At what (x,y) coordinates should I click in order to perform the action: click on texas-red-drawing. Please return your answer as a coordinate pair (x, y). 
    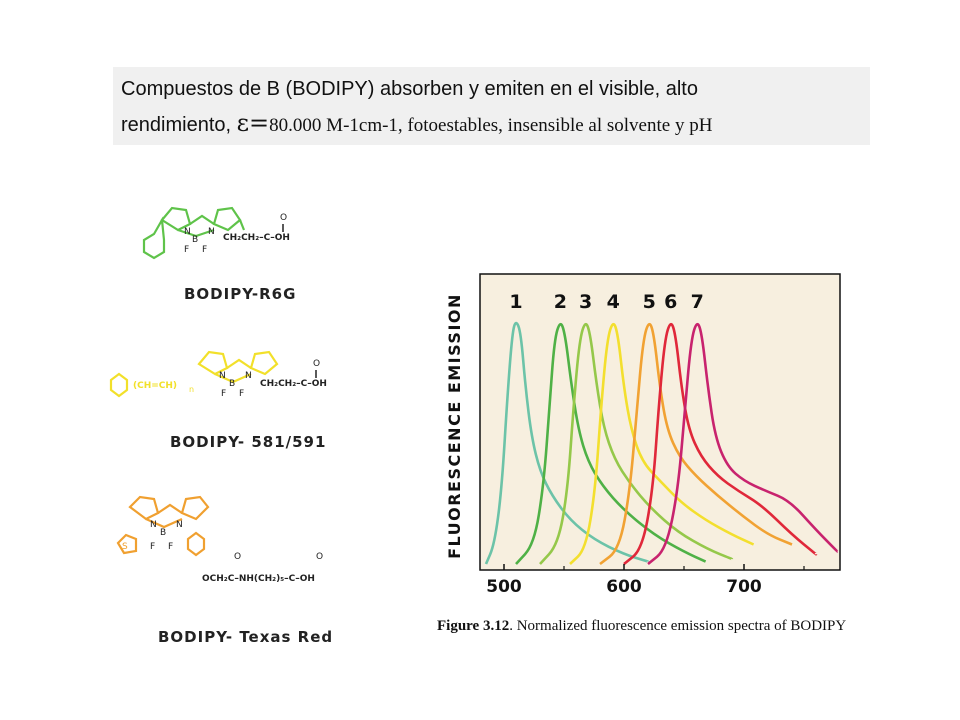
    Looking at the image, I should click on (163, 526).